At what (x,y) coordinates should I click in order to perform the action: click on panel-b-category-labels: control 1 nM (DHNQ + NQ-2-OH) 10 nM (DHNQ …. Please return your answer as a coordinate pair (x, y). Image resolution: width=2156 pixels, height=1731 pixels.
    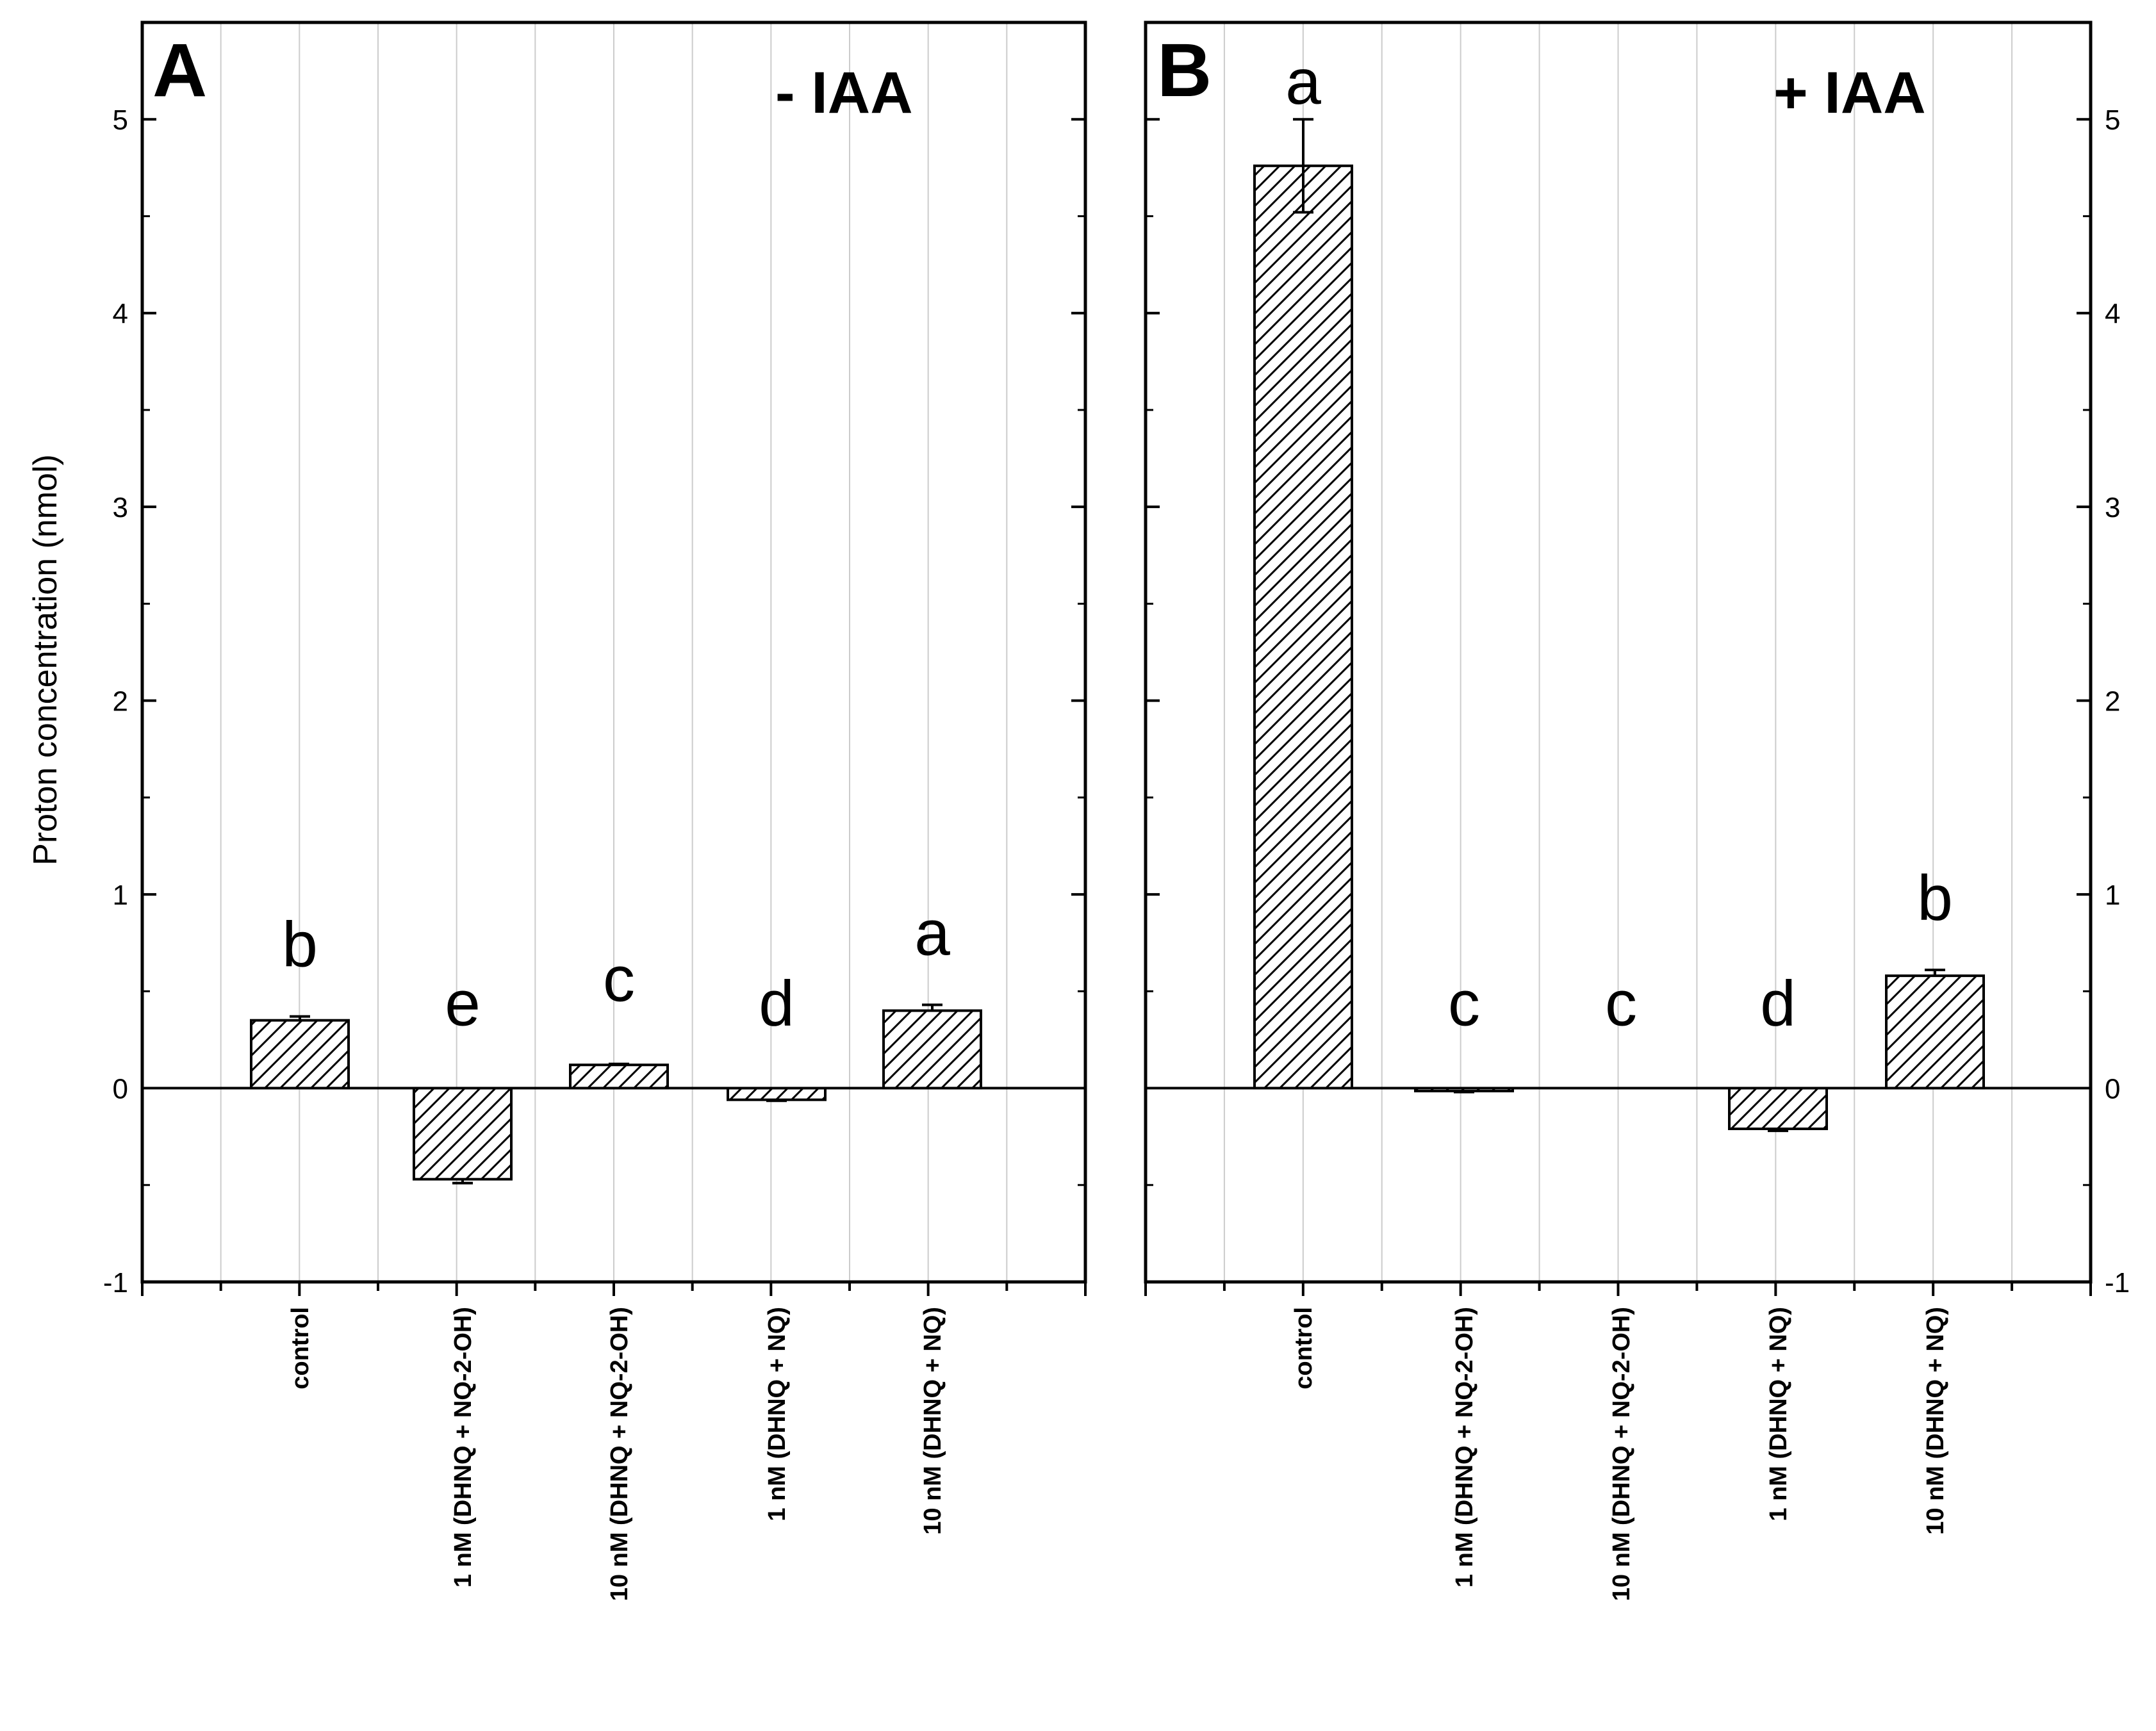
    Looking at the image, I should click on (1620, 1454).